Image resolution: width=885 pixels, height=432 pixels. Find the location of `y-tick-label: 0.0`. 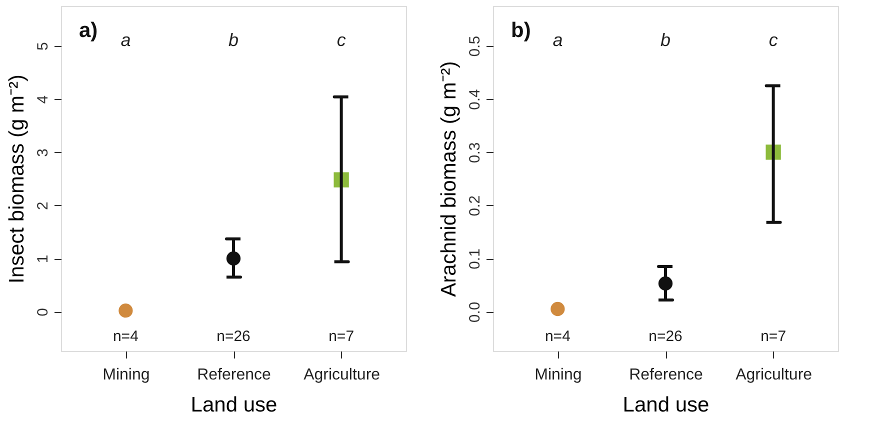

y-tick-label: 0.0 is located at coordinates (475, 312).